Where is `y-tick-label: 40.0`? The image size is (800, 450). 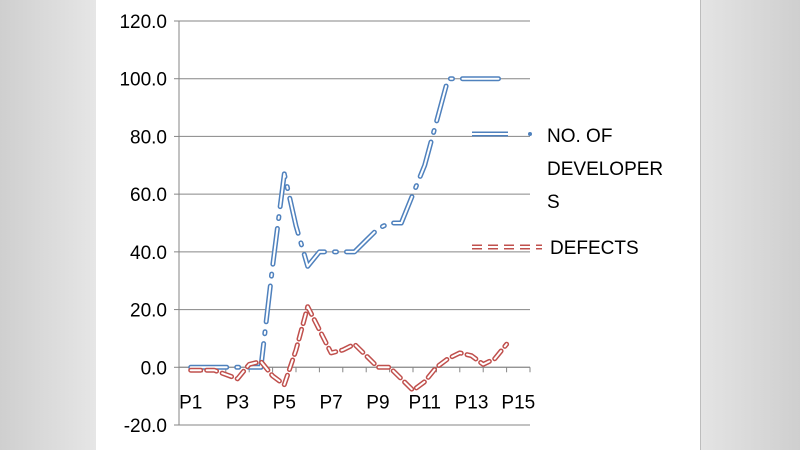
y-tick-label: 40.0 is located at coordinates (148, 253).